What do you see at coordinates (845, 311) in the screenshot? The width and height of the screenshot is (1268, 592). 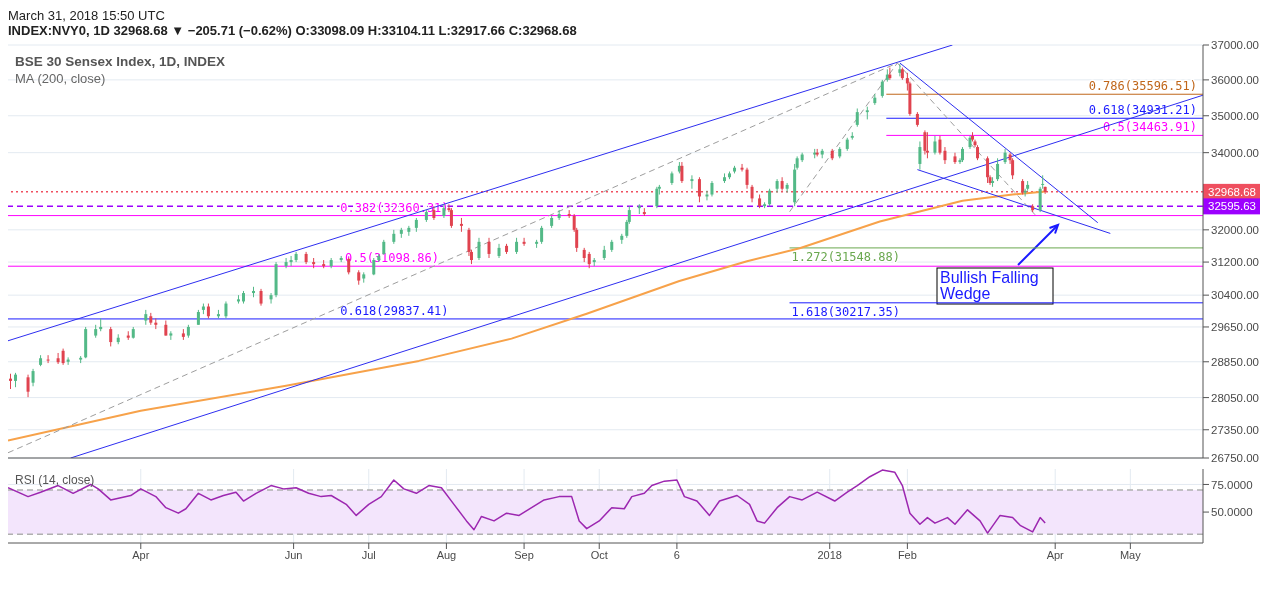 I see `ref-line-label: 1.618(30217.35)` at bounding box center [845, 311].